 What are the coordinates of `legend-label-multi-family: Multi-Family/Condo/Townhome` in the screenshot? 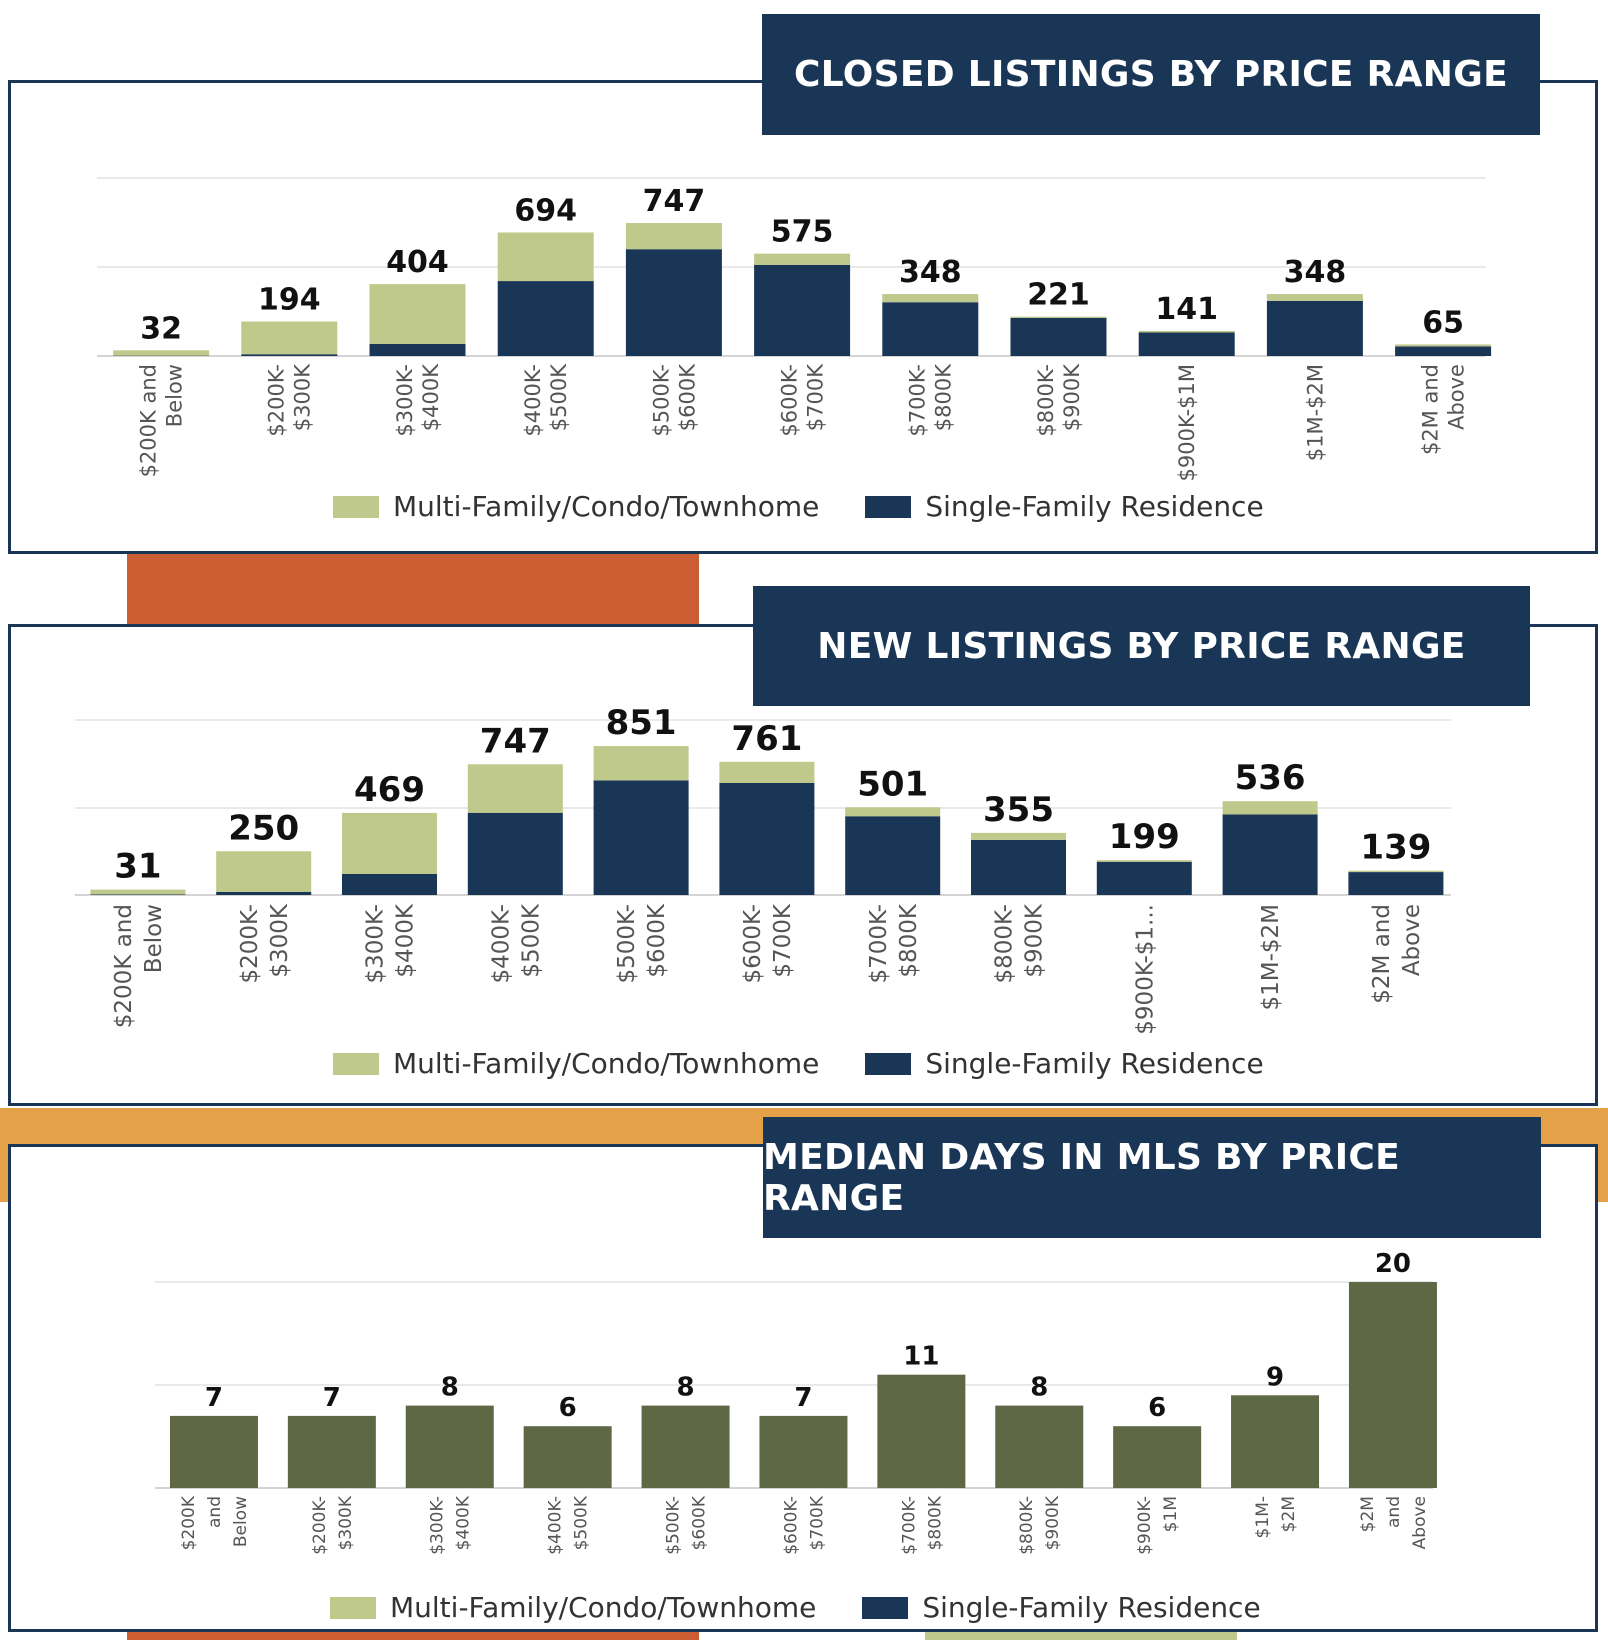 It's located at (606, 506).